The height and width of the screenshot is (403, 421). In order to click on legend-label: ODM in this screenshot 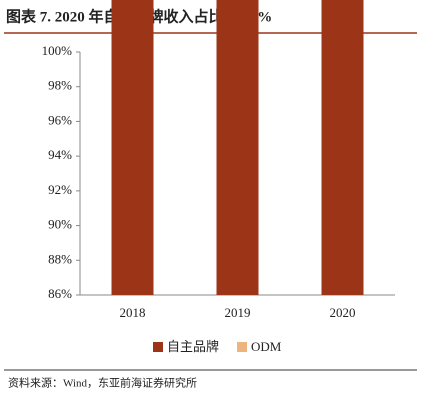, I will do `click(266, 346)`.